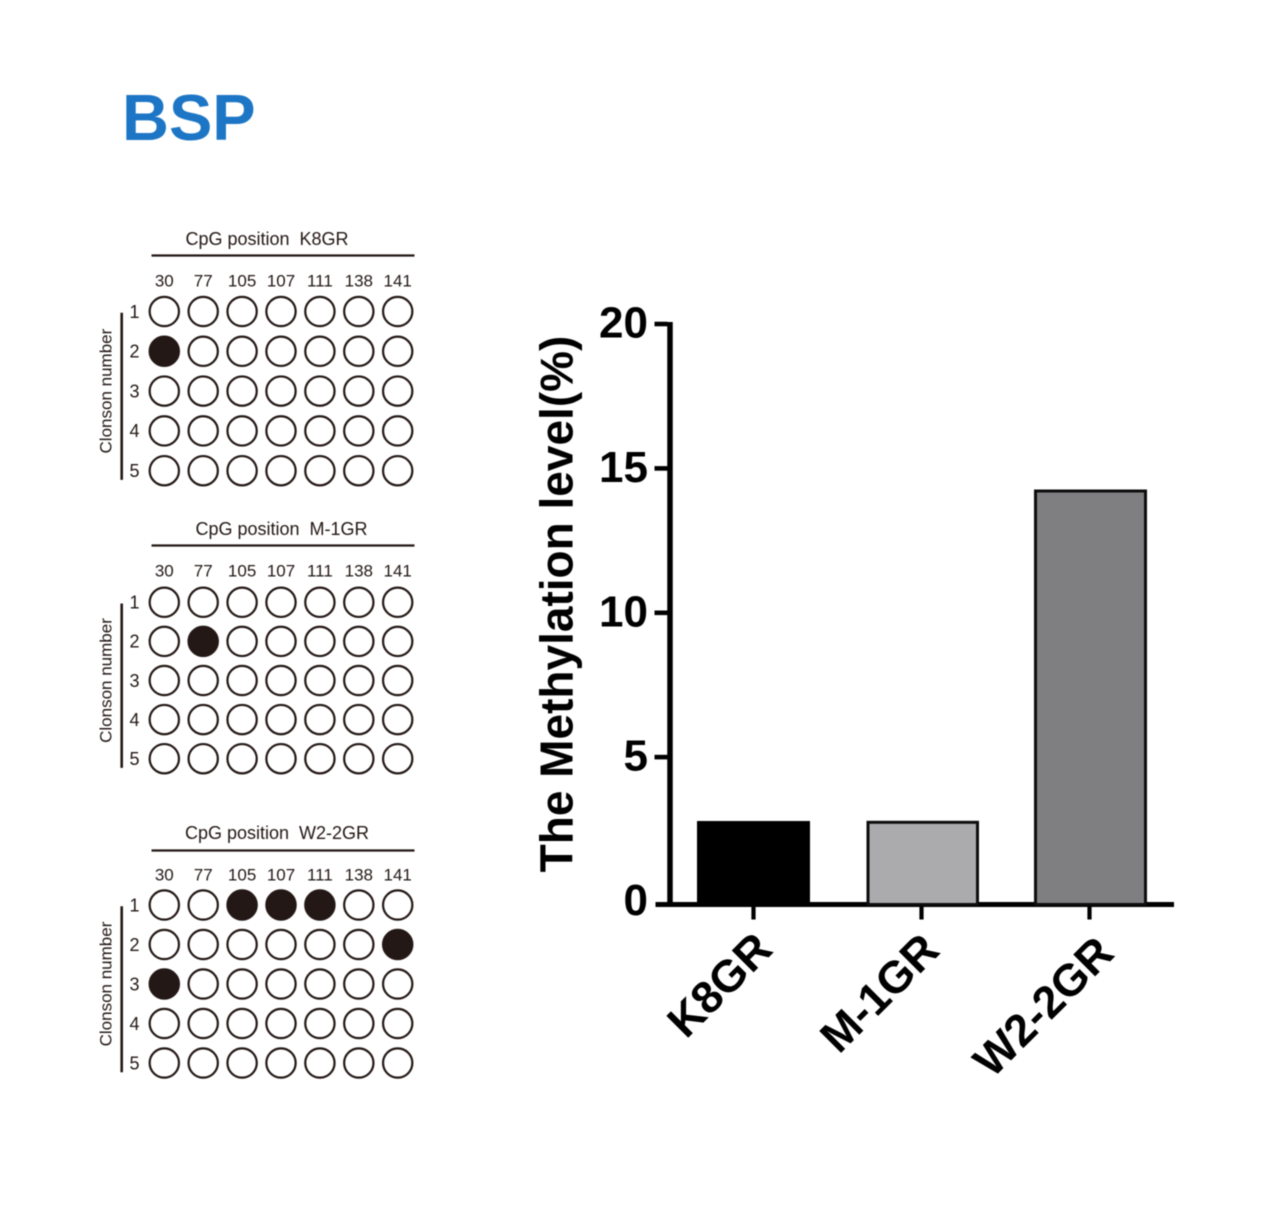 This screenshot has height=1207, width=1267. What do you see at coordinates (277, 833) in the screenshot?
I see `svg-text: CpG position W2-2GR` at bounding box center [277, 833].